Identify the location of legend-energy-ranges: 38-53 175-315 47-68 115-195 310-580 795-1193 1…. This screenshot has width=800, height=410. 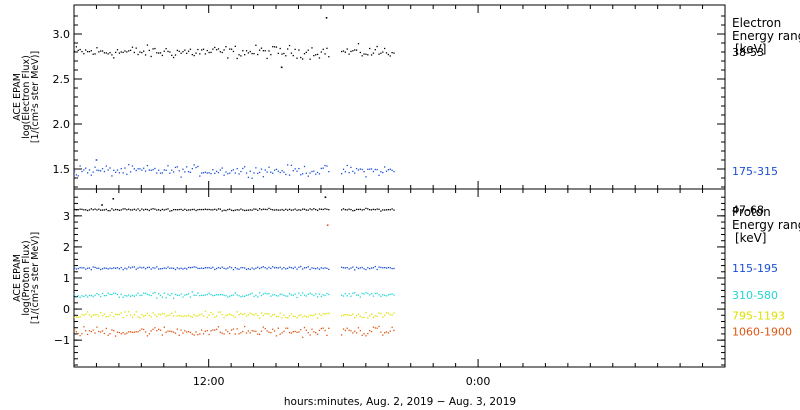
(762, 192).